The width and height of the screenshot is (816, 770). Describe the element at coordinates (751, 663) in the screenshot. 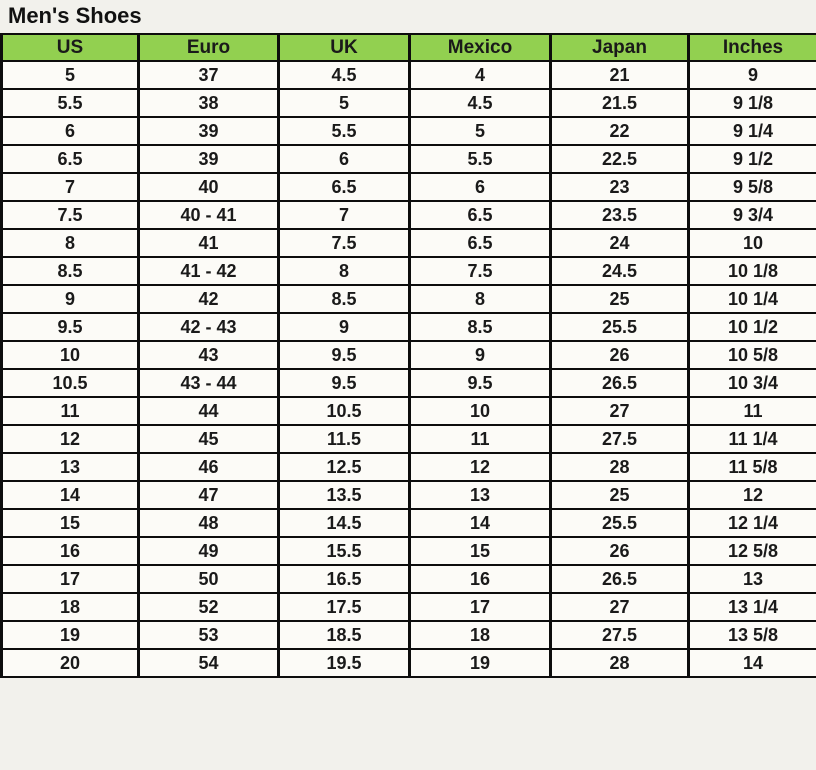

I see `cell-inches: 14` at that location.